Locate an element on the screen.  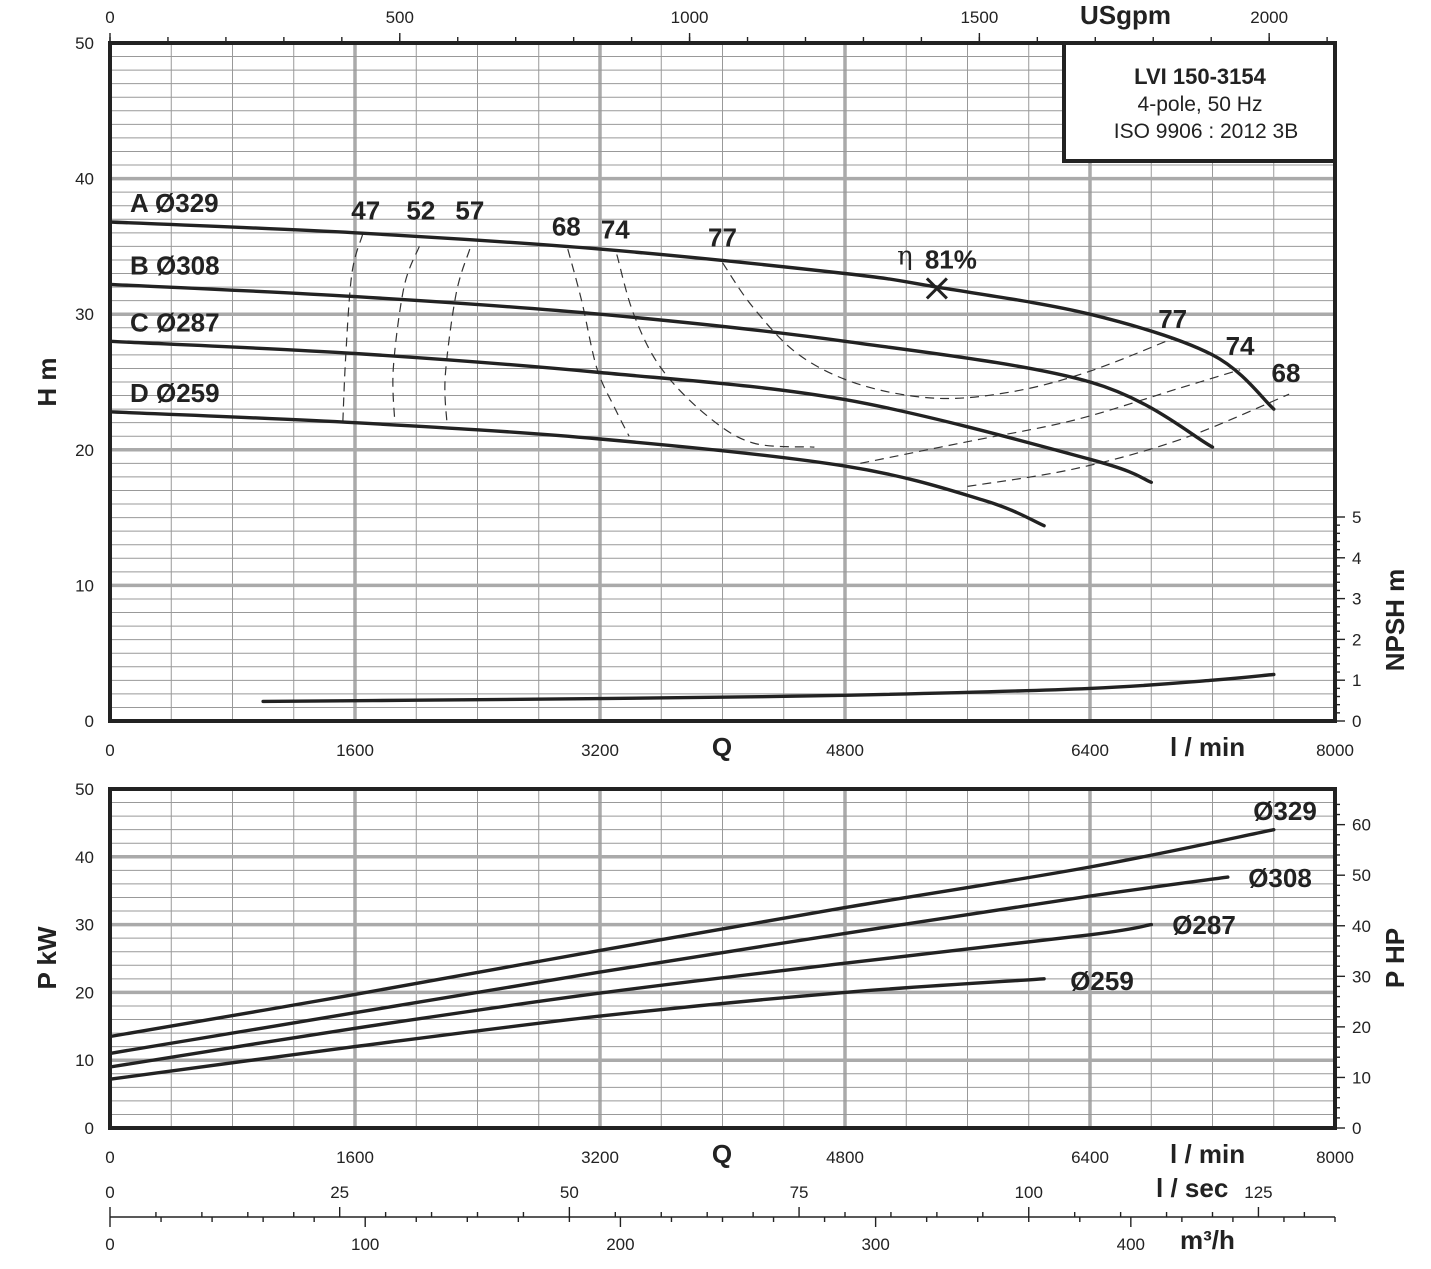
x-tick-label: 3200 is located at coordinates (600, 1157).